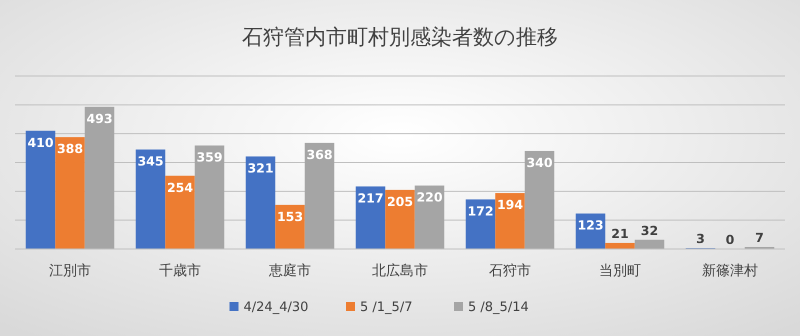 The width and height of the screenshot is (800, 336). Describe the element at coordinates (290, 216) in the screenshot. I see `data-label: 153` at that location.